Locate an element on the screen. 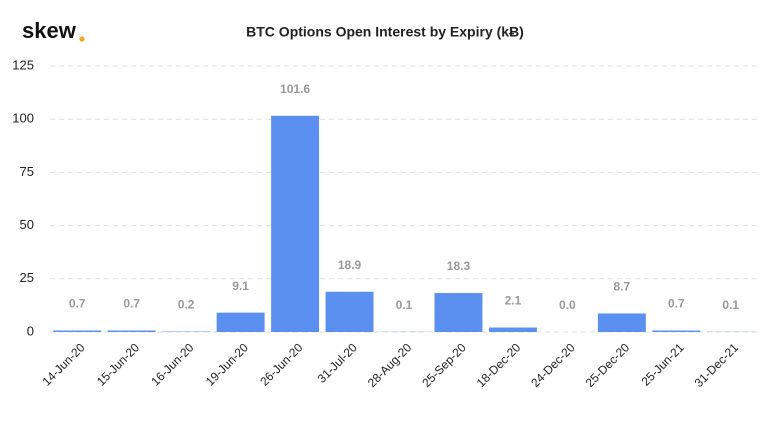 The width and height of the screenshot is (768, 429). value-label: 8.7 is located at coordinates (622, 287).